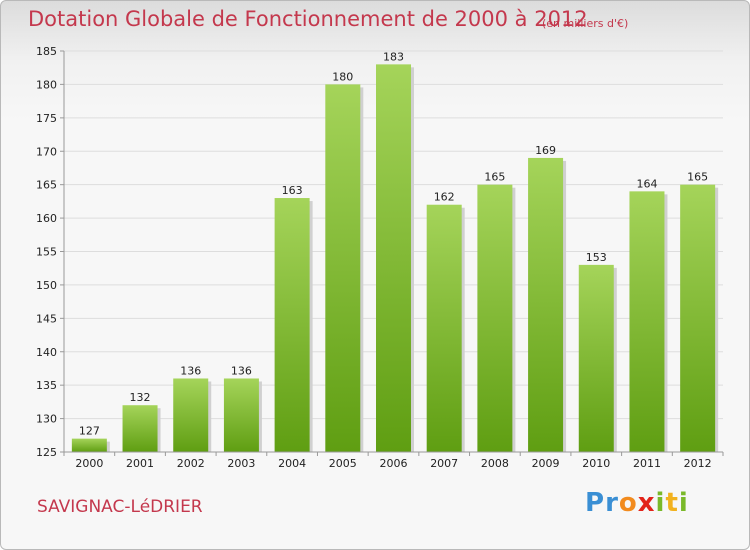 This screenshot has width=750, height=550. What do you see at coordinates (596, 257) in the screenshot?
I see `data-label: 153` at bounding box center [596, 257].